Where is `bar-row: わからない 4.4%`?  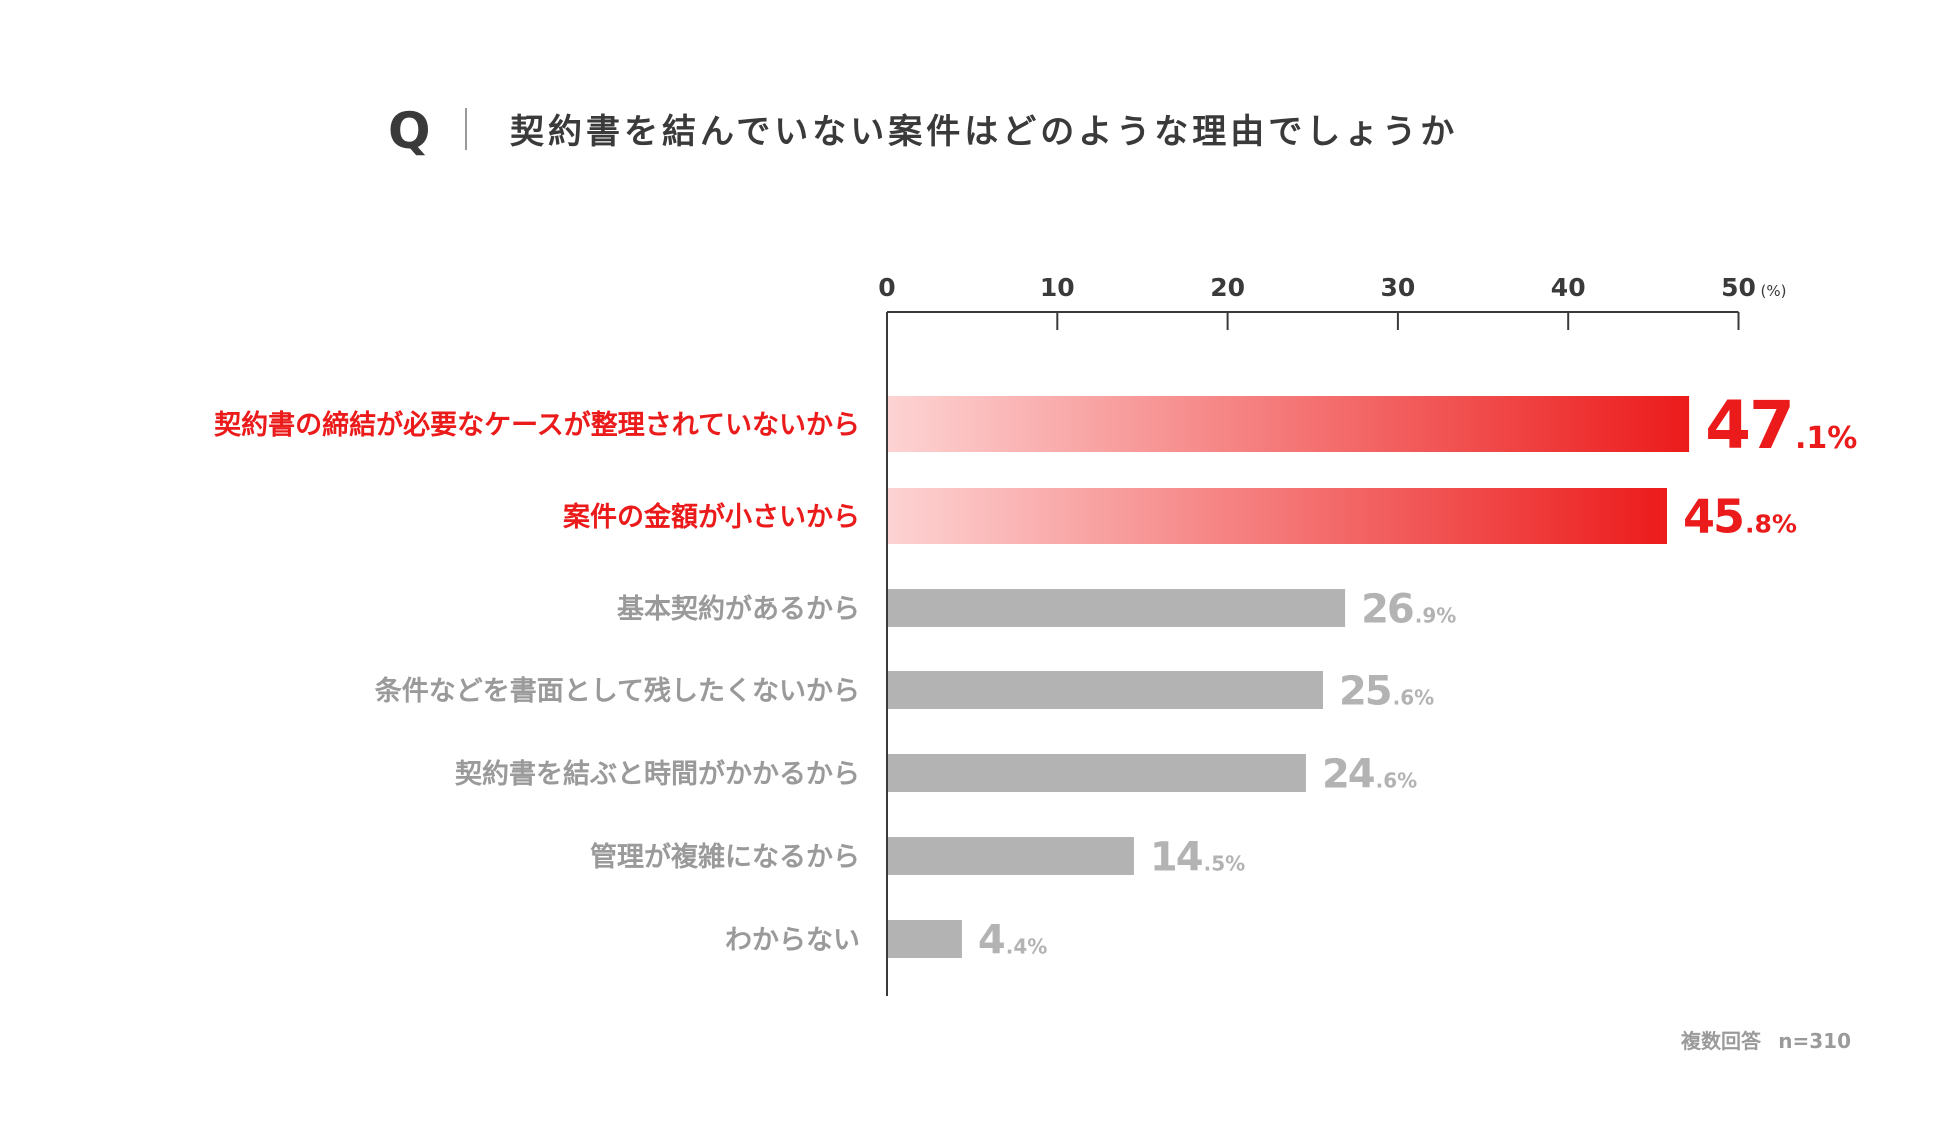 bar-row: わからない 4.4% is located at coordinates (886, 940).